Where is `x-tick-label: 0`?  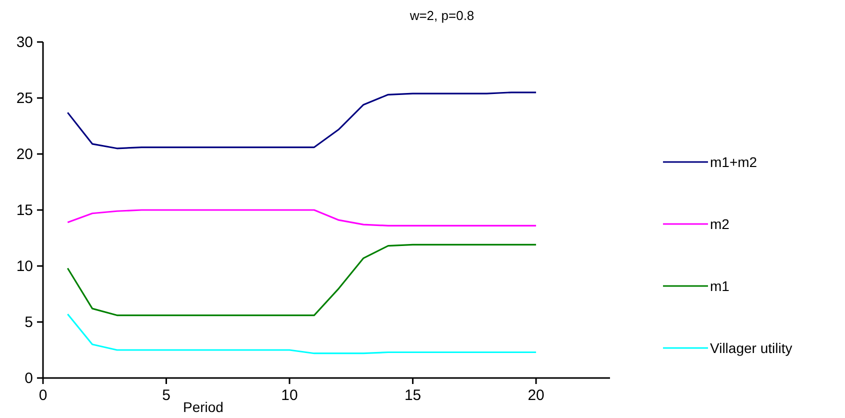
x-tick-label: 0 is located at coordinates (43, 395).